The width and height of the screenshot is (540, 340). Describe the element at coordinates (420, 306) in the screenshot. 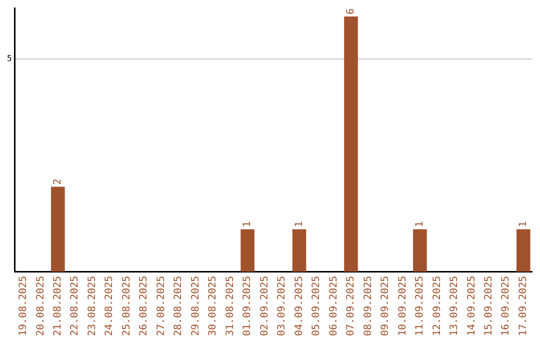

I see `x-tick-label: 11.09.2025` at that location.